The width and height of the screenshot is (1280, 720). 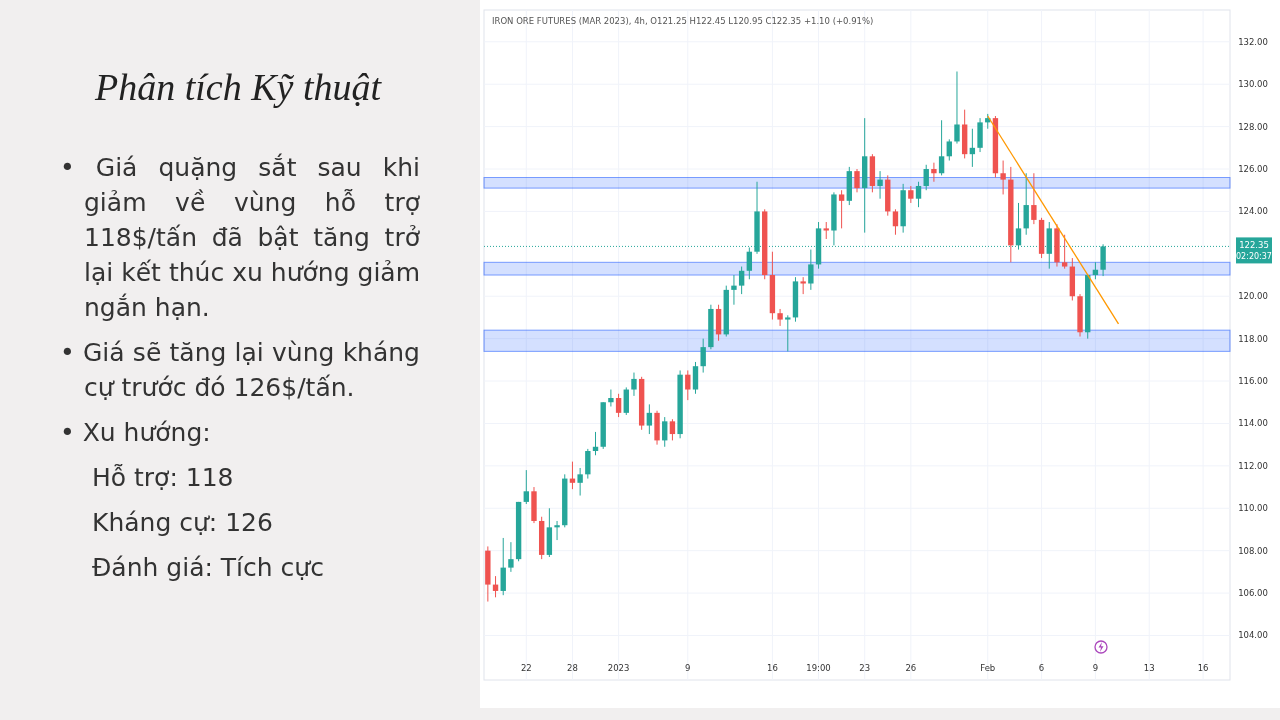 I want to click on x-tick-label: Feb, so click(x=988, y=668).